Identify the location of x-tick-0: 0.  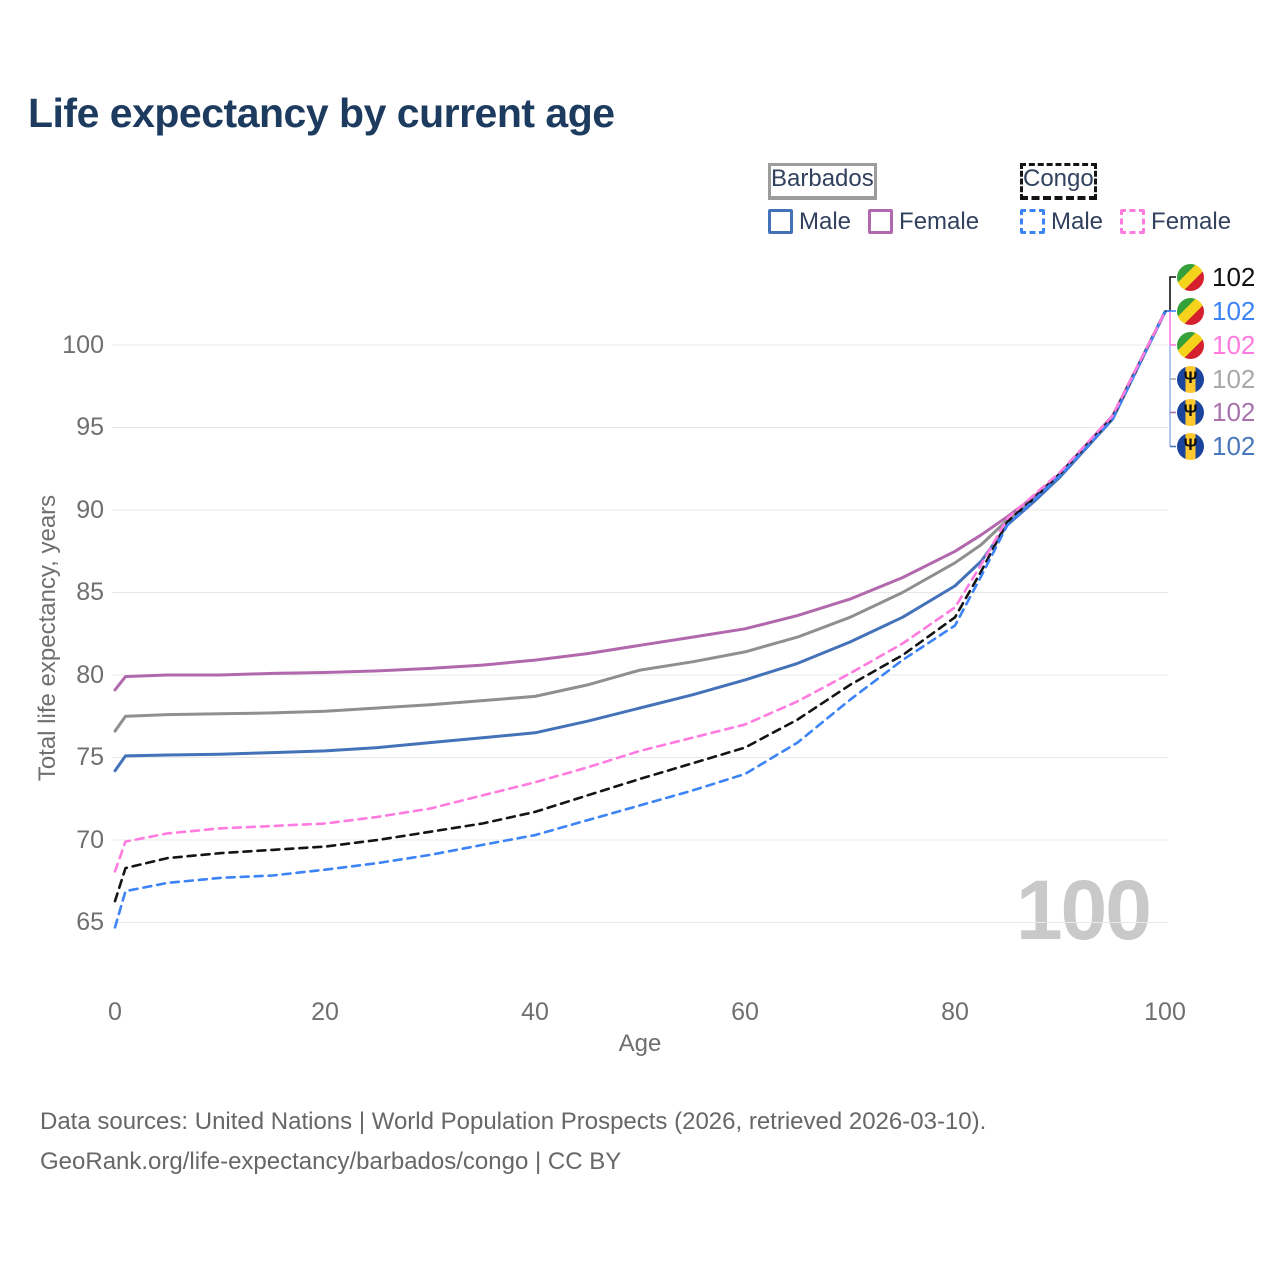
(115, 1012).